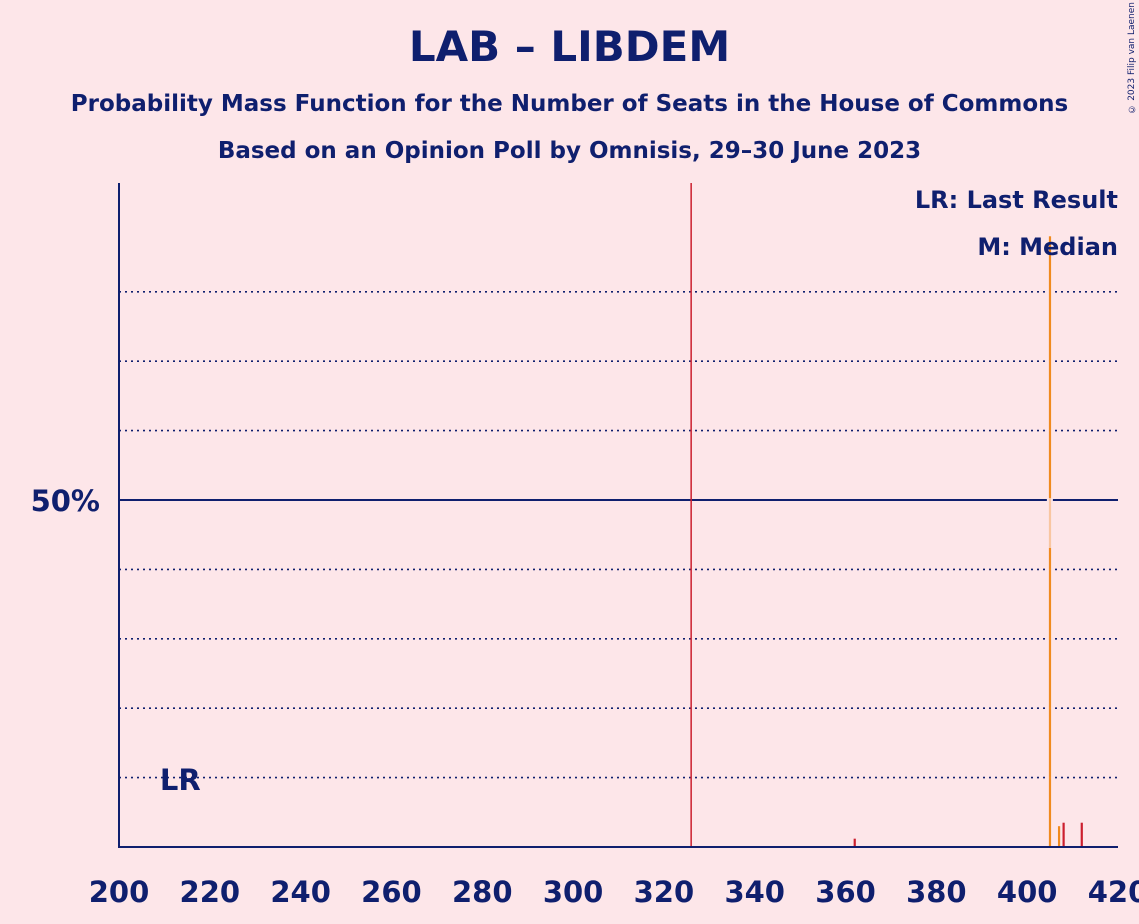 The height and width of the screenshot is (924, 1139). Describe the element at coordinates (573, 892) in the screenshot. I see `x-tick-label-300: 300` at that location.